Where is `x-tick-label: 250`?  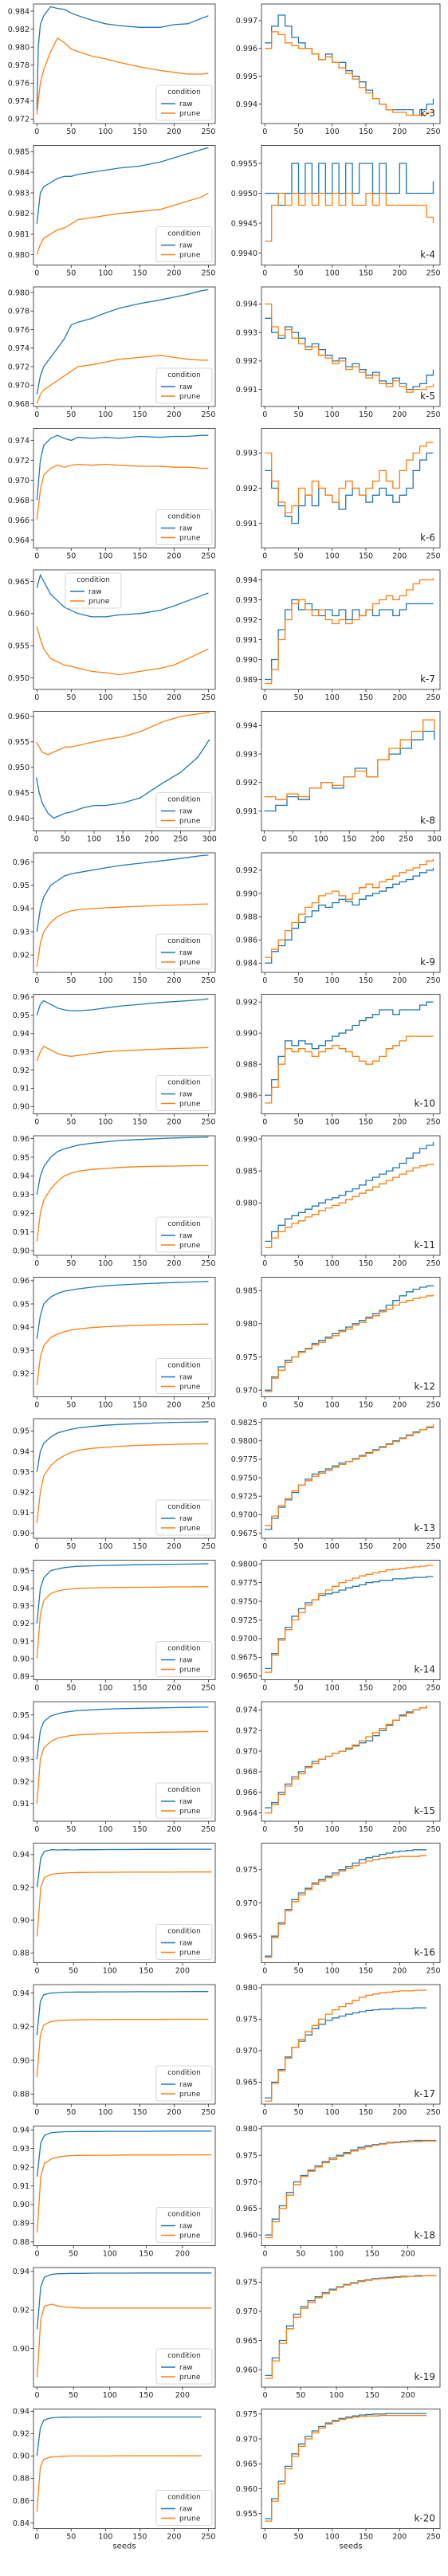
x-tick-label: 250 is located at coordinates (433, 132).